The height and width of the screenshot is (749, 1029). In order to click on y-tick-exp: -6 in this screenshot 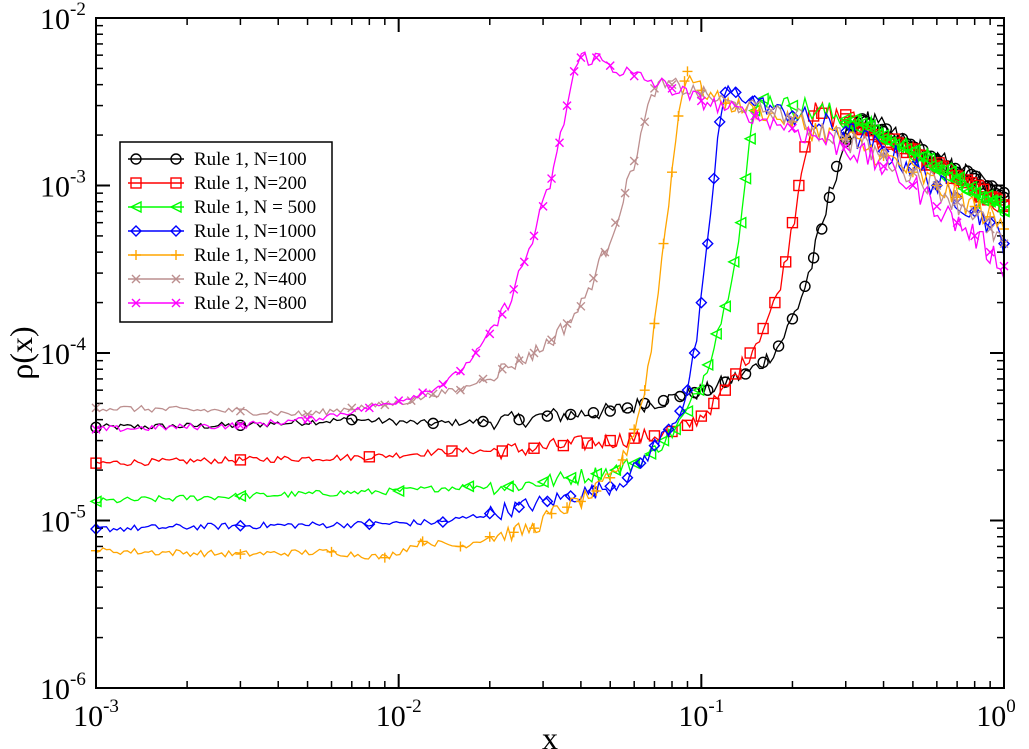, I will do `click(78, 679)`.